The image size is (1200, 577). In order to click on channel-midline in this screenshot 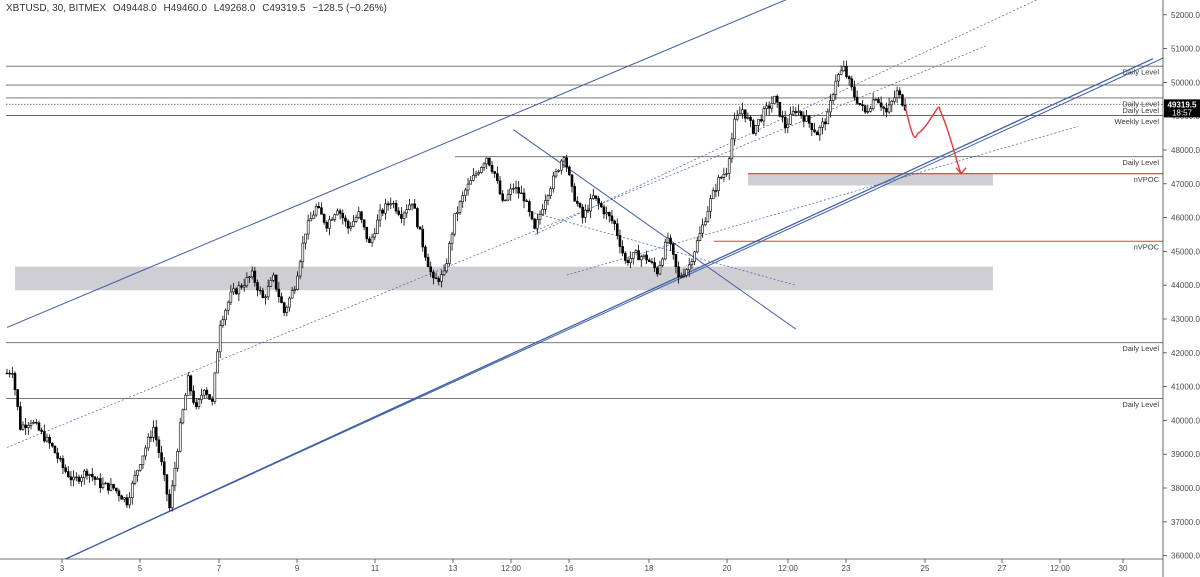, I will do `click(822, 200)`.